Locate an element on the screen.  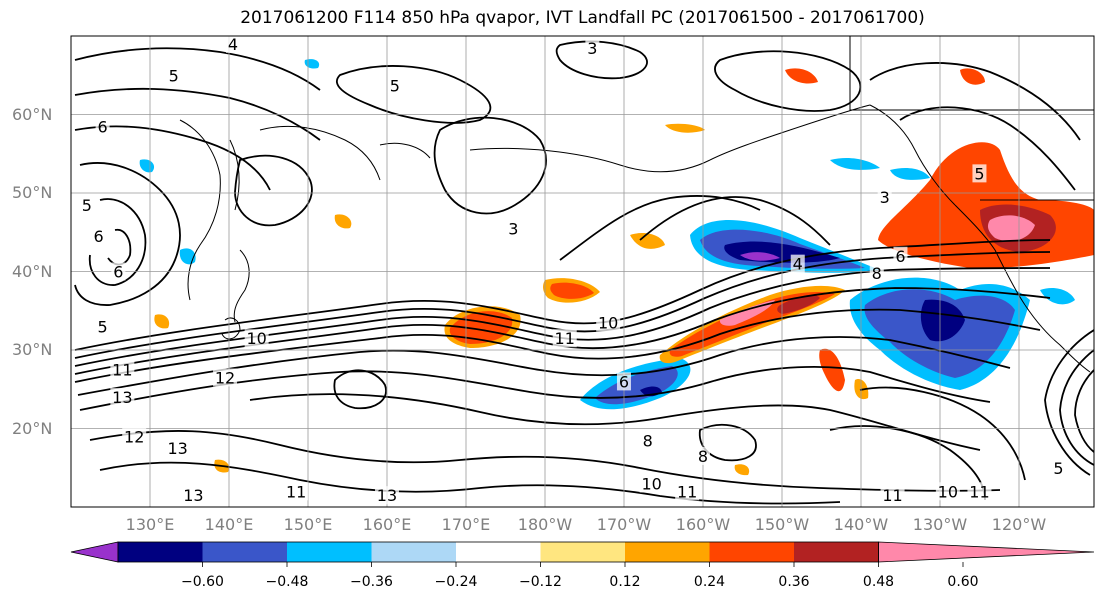
colorbar-tick-label: −0.60 is located at coordinates (202, 582).